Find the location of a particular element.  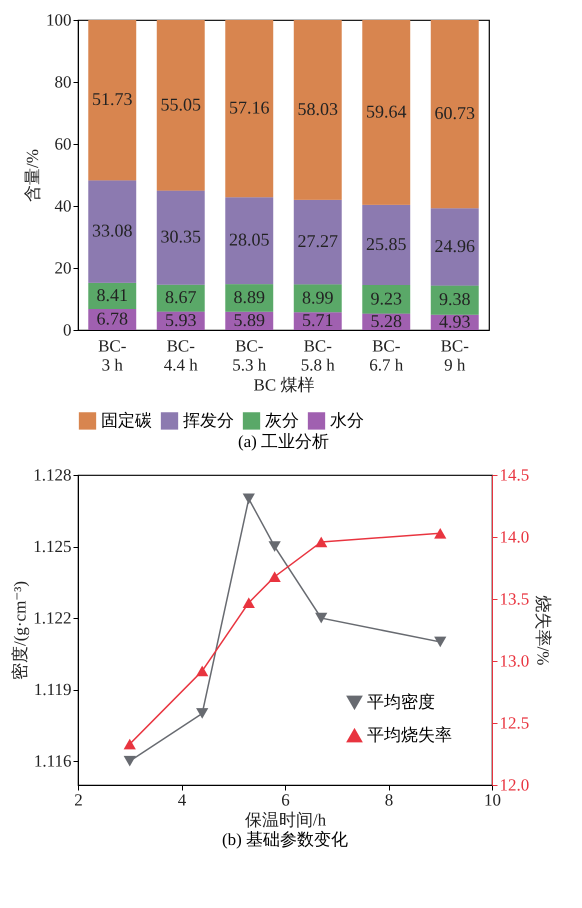

x-tick-label: 6 is located at coordinates (285, 800).